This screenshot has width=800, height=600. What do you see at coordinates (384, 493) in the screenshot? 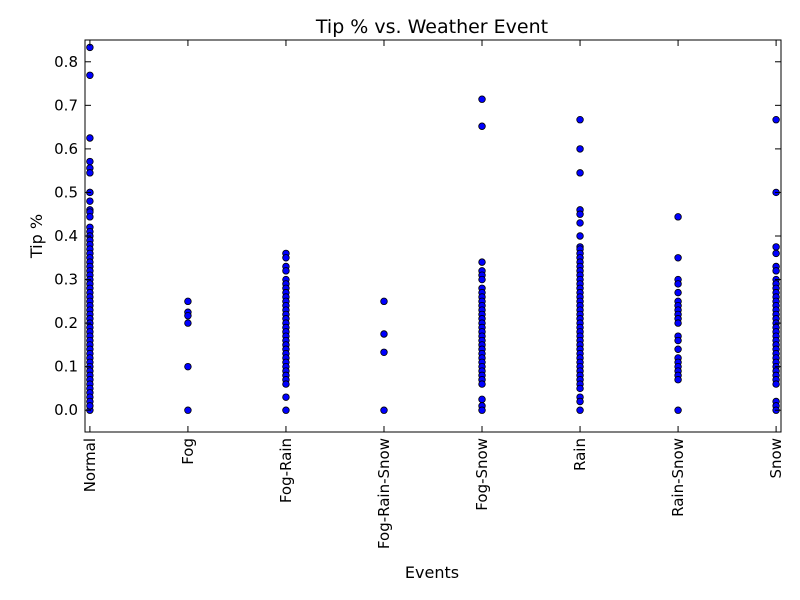
I see `x-tick-label: Fog-Rain-Snow` at bounding box center [384, 493].